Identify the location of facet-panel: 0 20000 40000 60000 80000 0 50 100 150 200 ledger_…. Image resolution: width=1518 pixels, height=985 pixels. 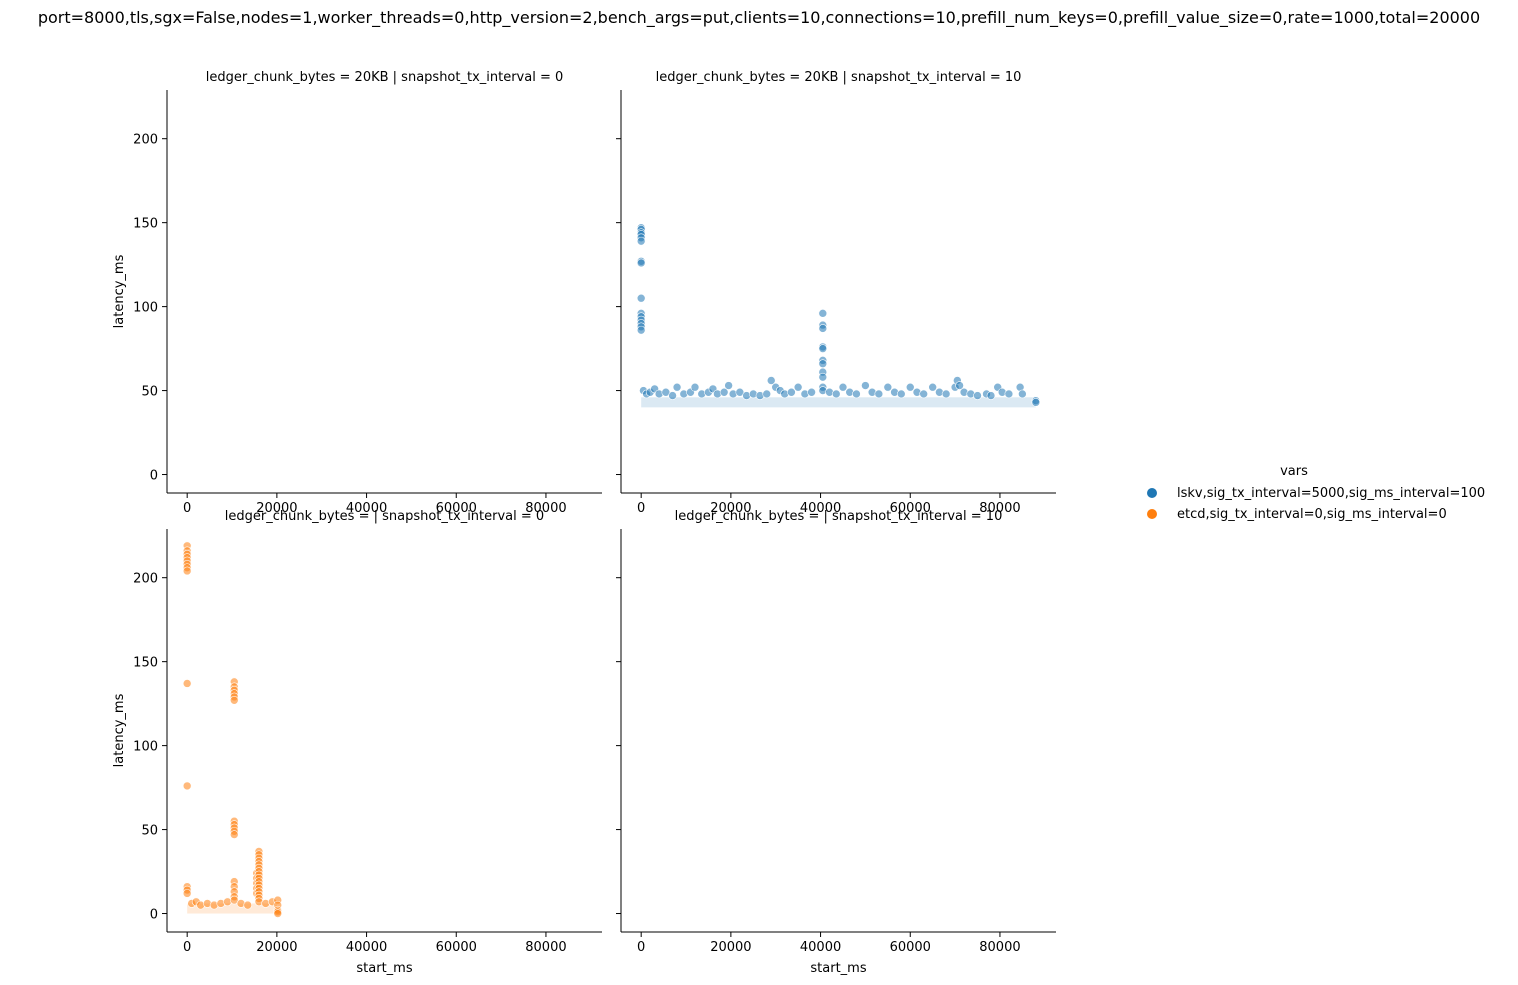
(357, 293).